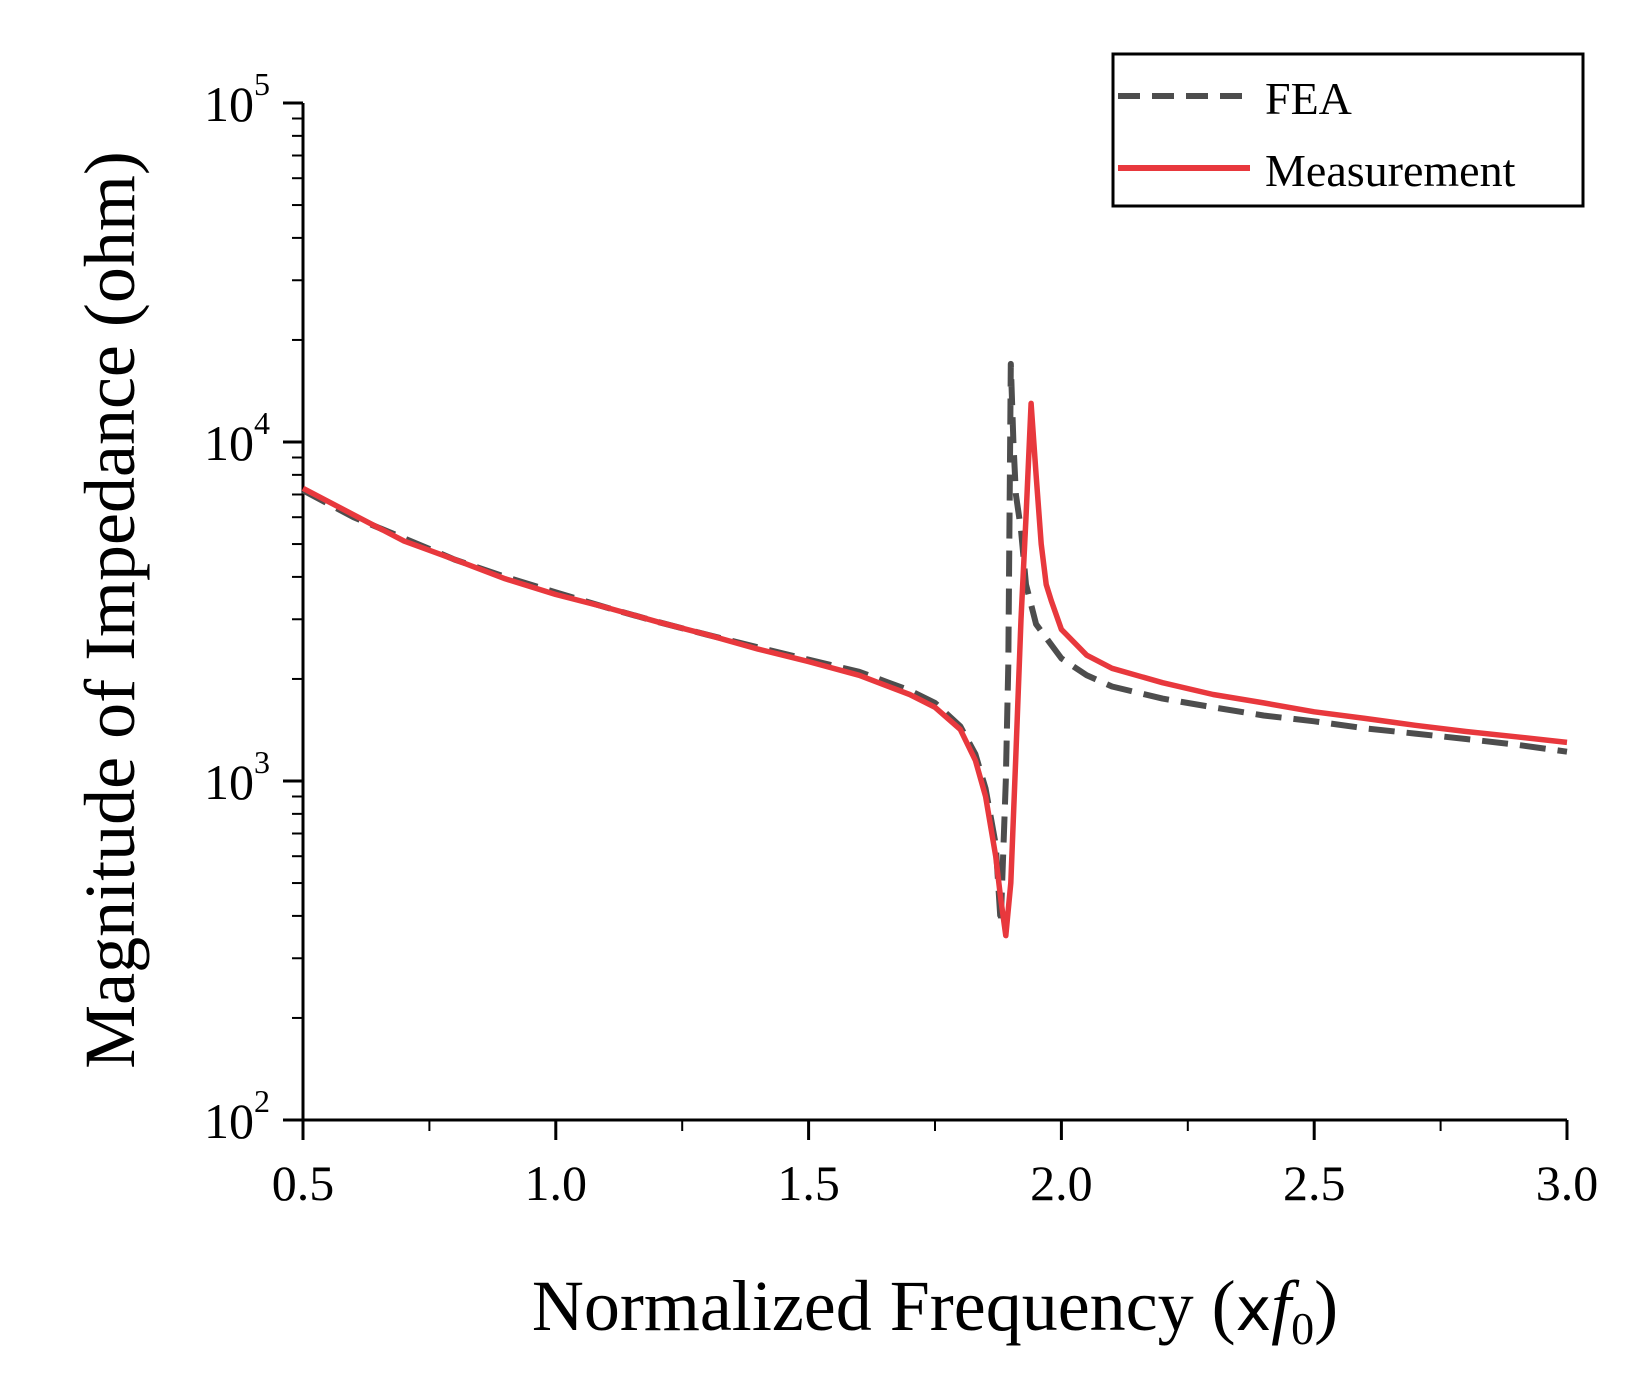 This screenshot has width=1648, height=1386. What do you see at coordinates (1326, 1306) in the screenshot?
I see `x-axis-title-close: )` at bounding box center [1326, 1306].